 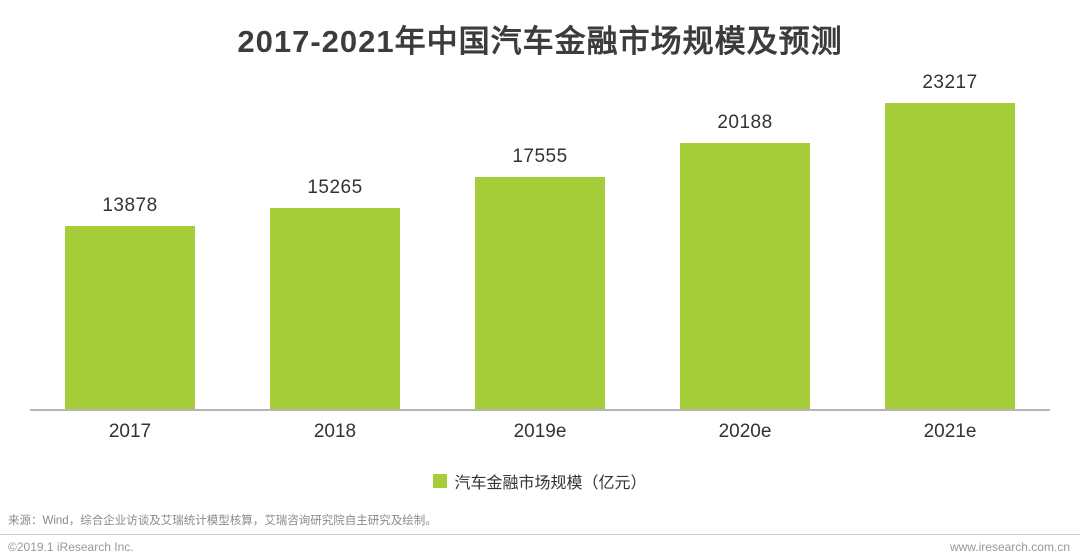 I want to click on bar-group: 15265, so click(x=335, y=293).